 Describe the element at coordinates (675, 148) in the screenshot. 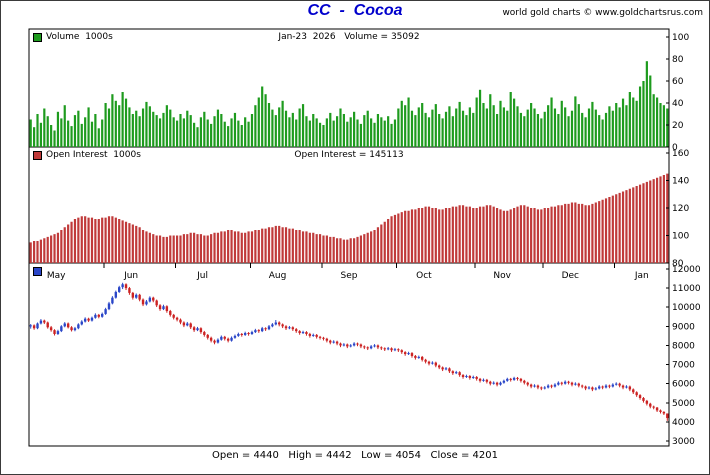

I see `svg-text: 0` at that location.